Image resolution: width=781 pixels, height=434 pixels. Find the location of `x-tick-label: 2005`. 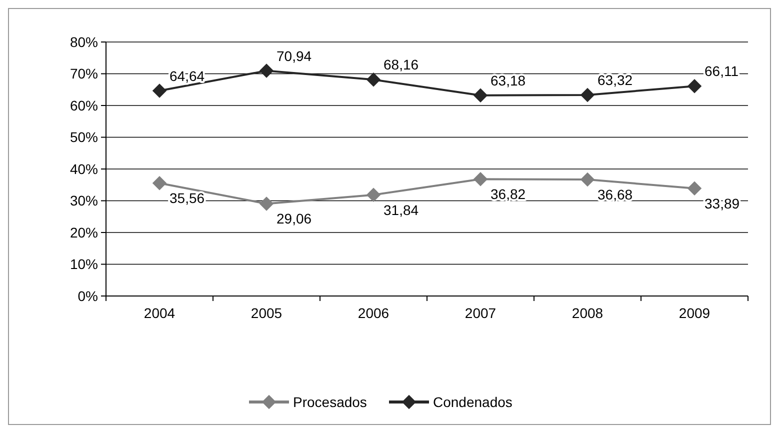

x-tick-label: 2005 is located at coordinates (266, 313).